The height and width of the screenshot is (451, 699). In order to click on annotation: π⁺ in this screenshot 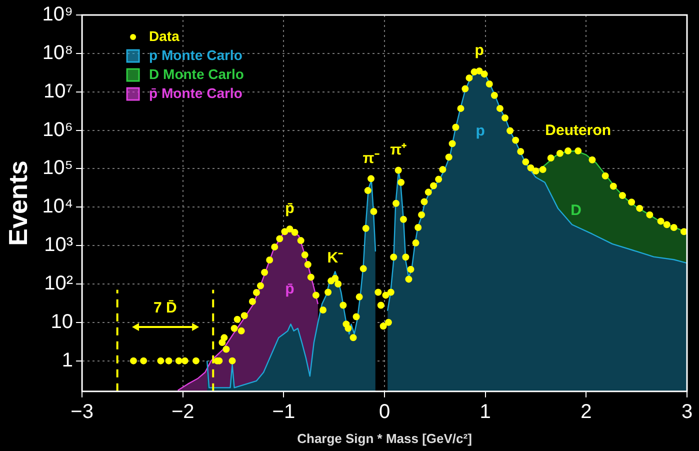, I will do `click(398, 149)`.